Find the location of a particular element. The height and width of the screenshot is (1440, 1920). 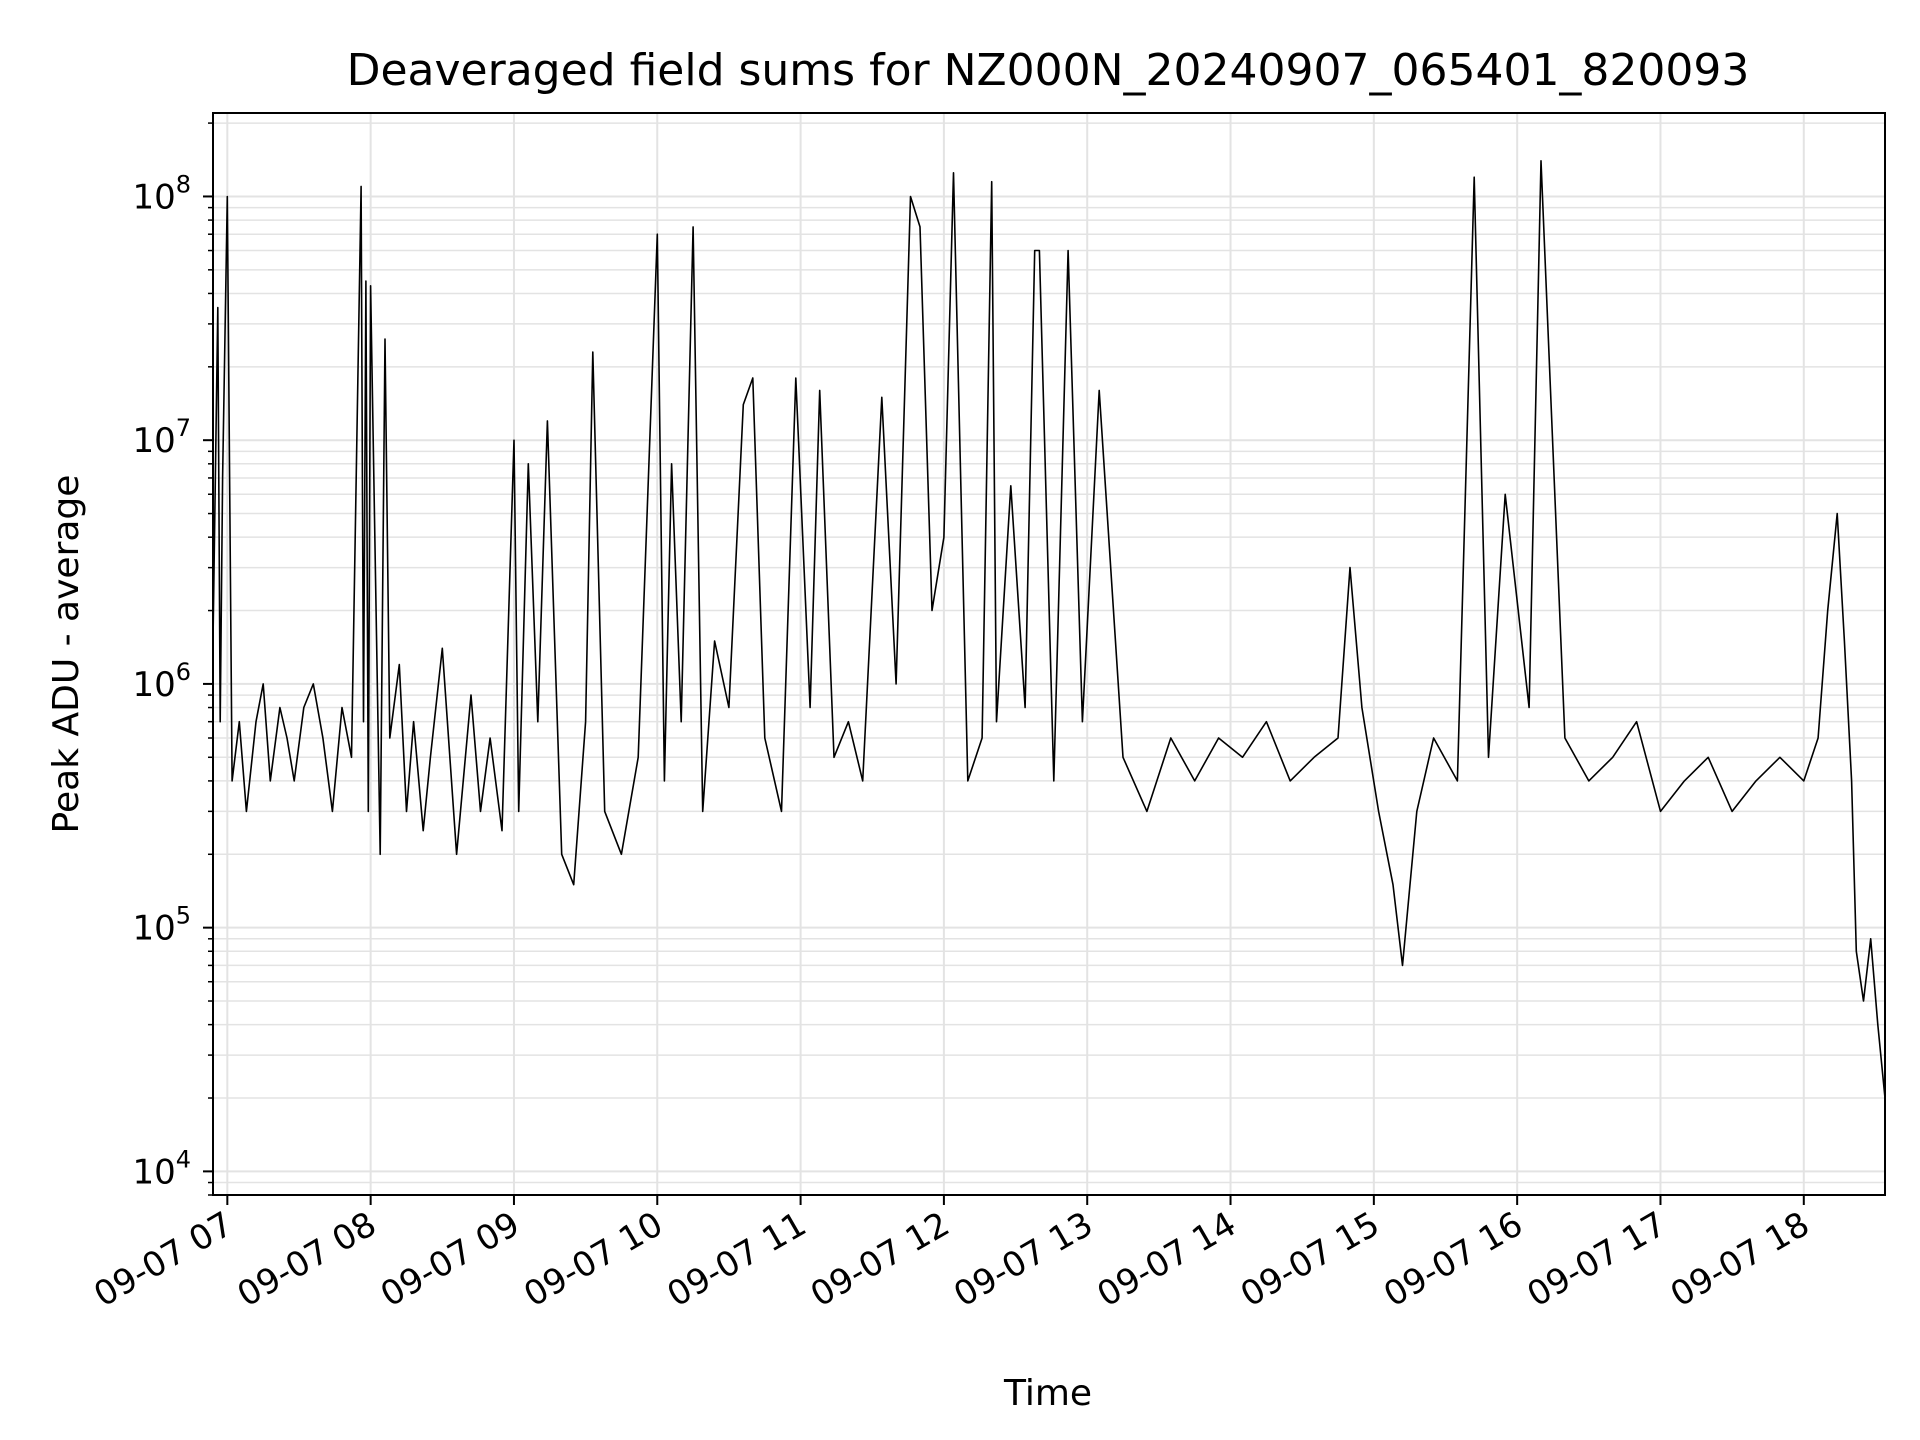

y-tick-exponent: 5 is located at coordinates (183, 916).